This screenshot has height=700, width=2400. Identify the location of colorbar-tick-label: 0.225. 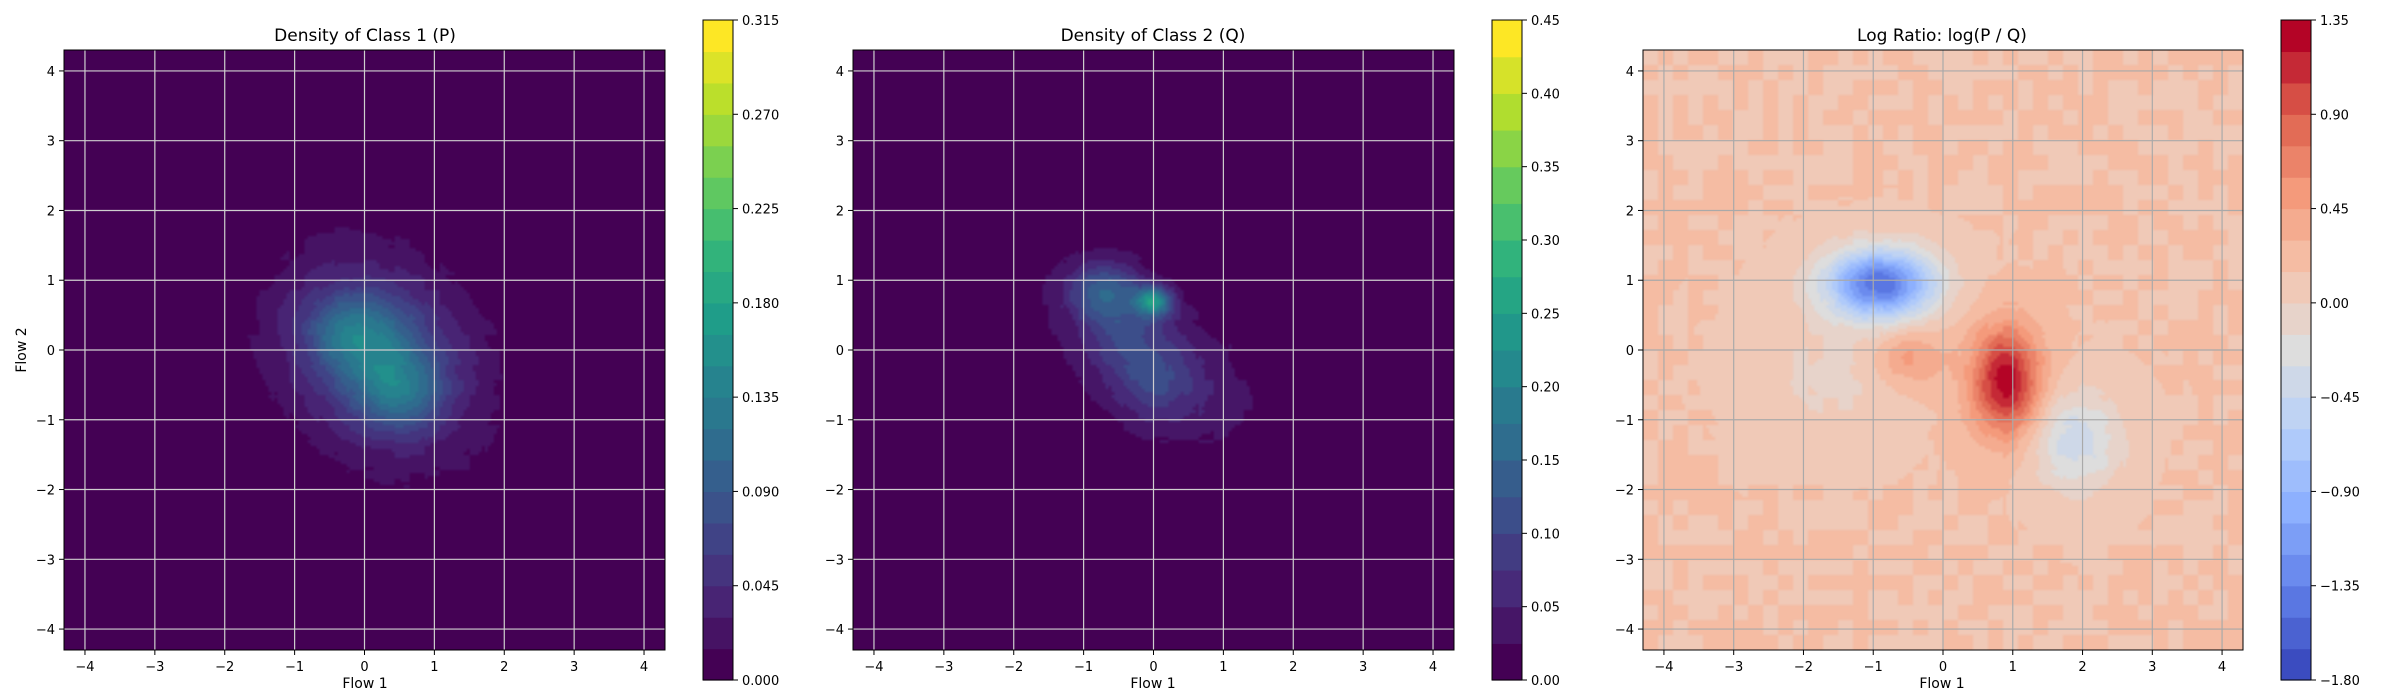
(760, 210).